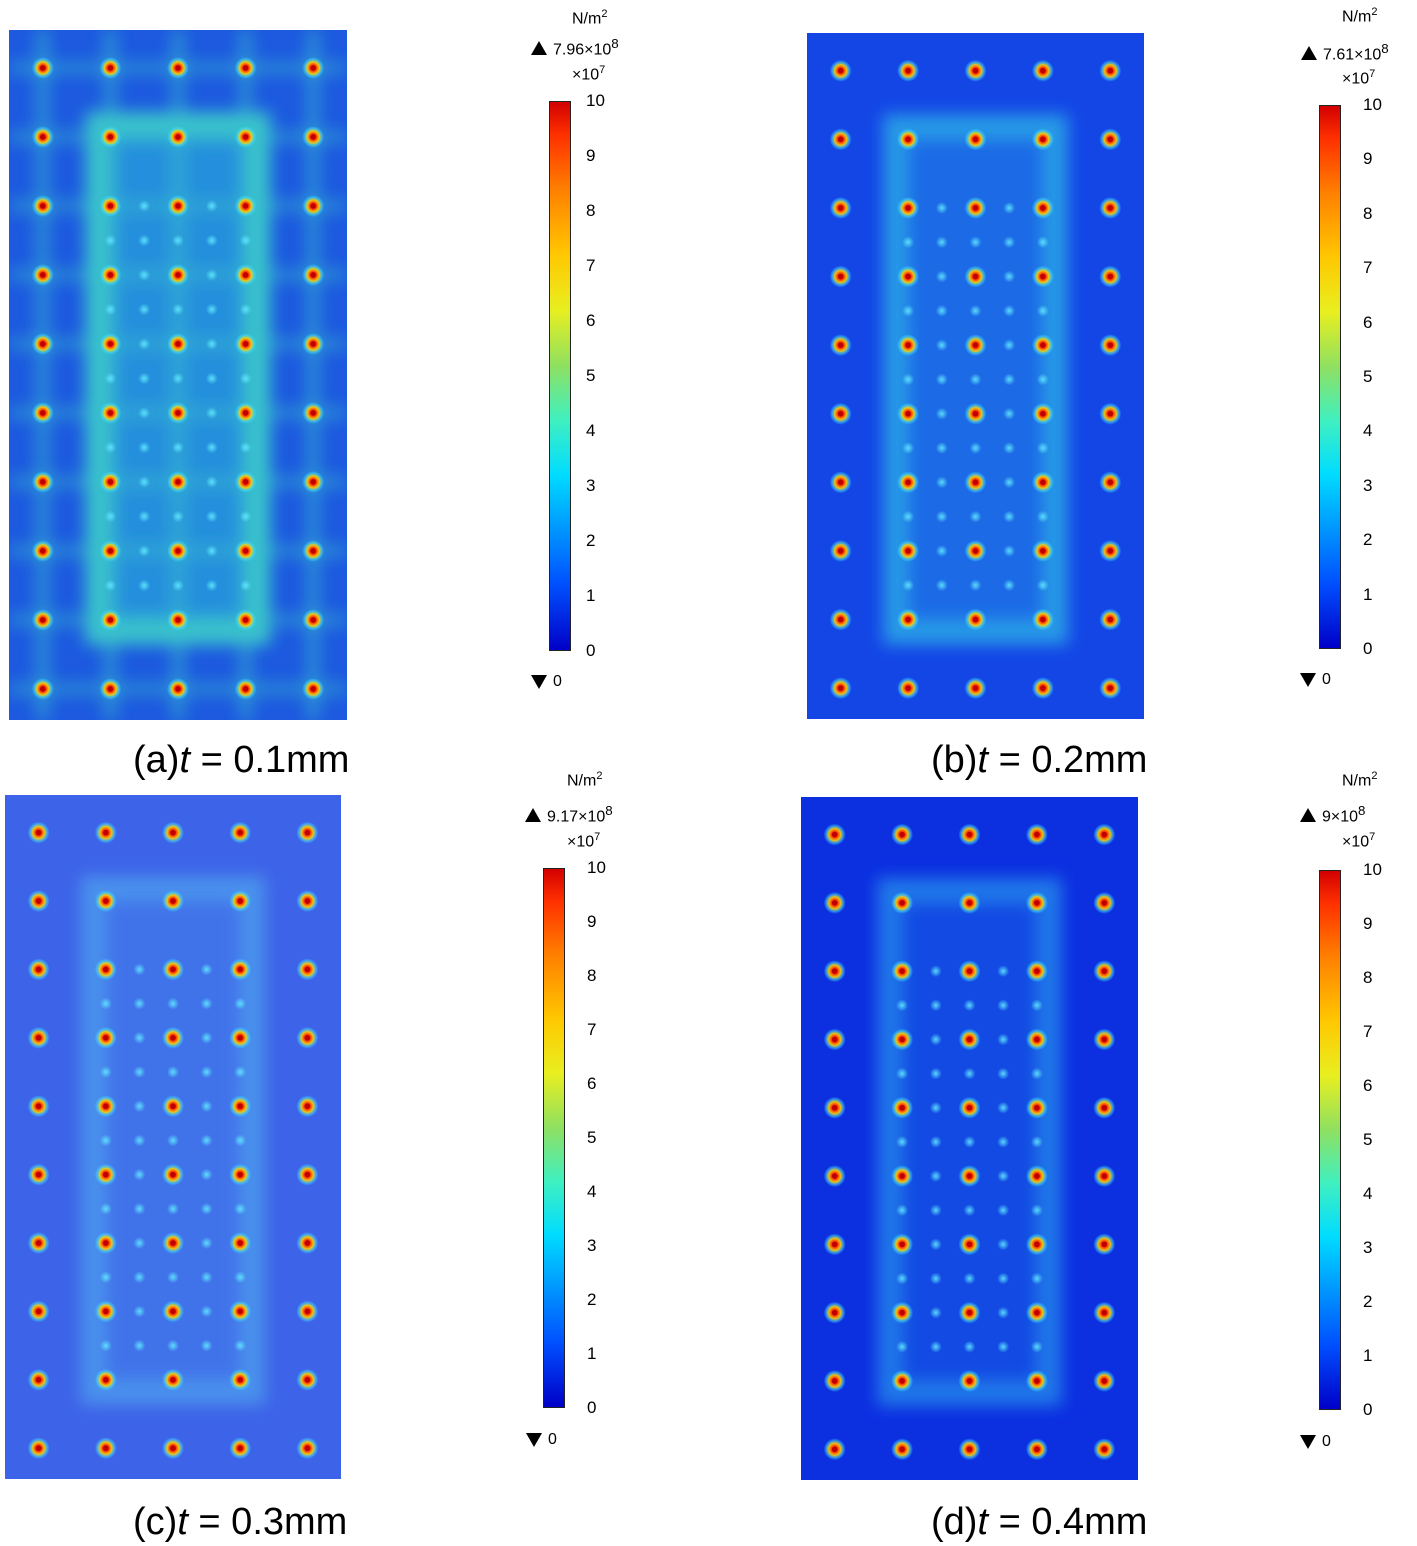  Describe the element at coordinates (584, 841) in the screenshot. I see `scale-factor-c: ×10⁷` at that location.